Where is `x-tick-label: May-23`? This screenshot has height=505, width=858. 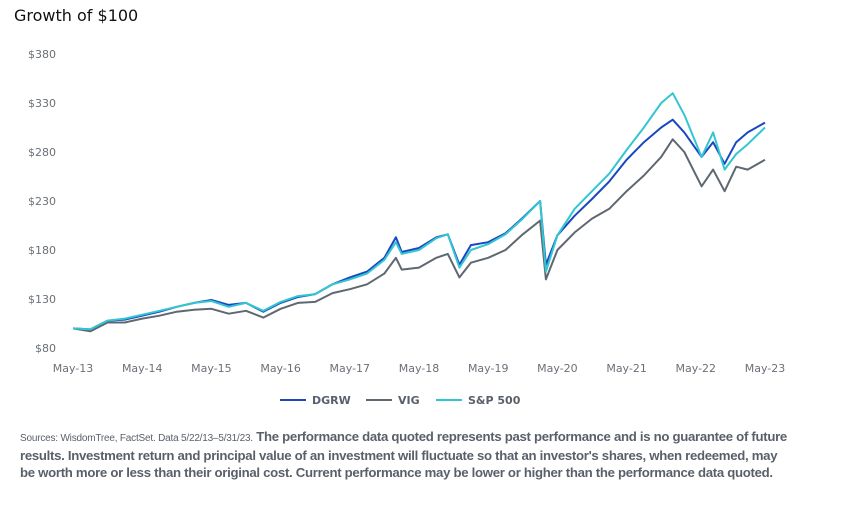 x-tick-label: May-23 is located at coordinates (765, 368).